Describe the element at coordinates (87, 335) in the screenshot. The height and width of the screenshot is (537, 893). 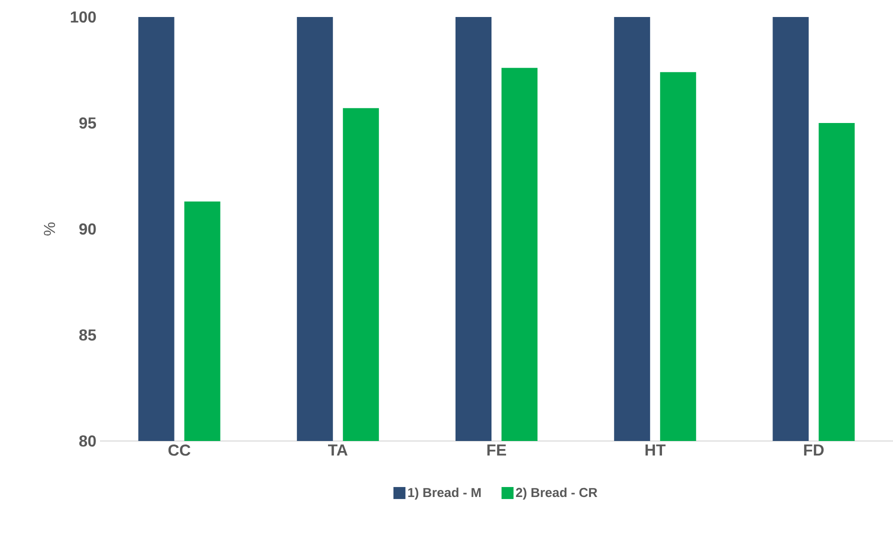
I see `y-tick-label: 85` at that location.